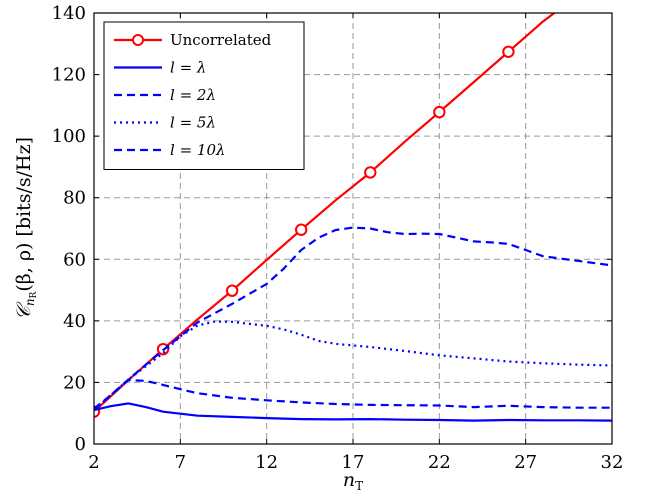 The height and width of the screenshot is (497, 647). What do you see at coordinates (74, 382) in the screenshot?
I see `y-tick-label: 20` at bounding box center [74, 382].